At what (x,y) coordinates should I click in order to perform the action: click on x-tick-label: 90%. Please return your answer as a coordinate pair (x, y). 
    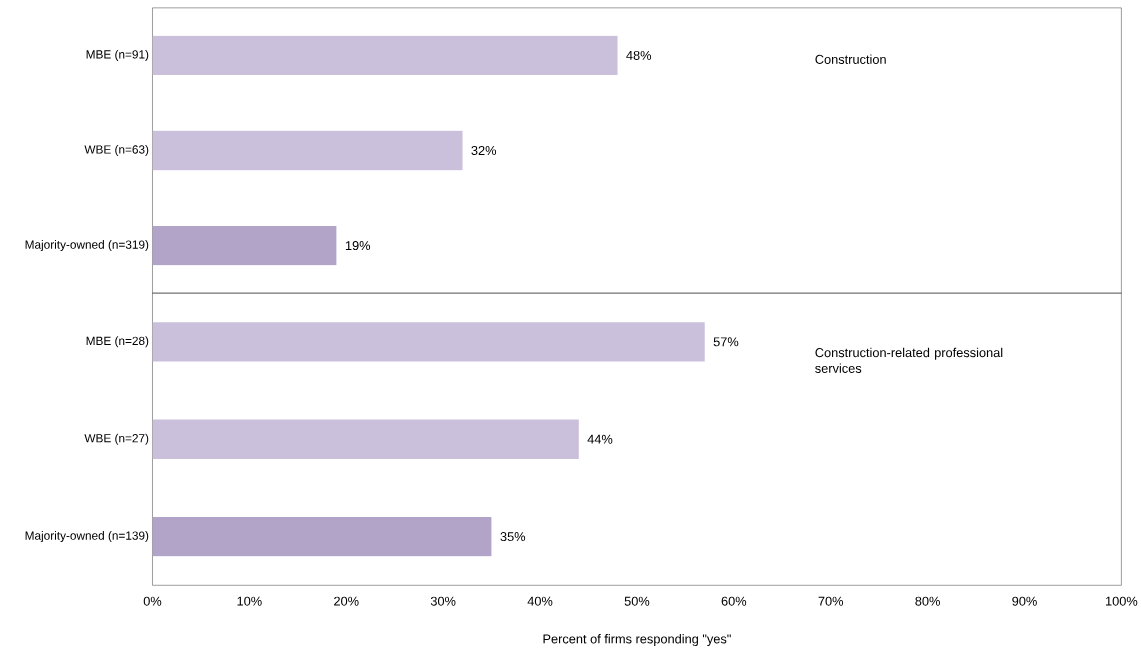
    Looking at the image, I should click on (1024, 601).